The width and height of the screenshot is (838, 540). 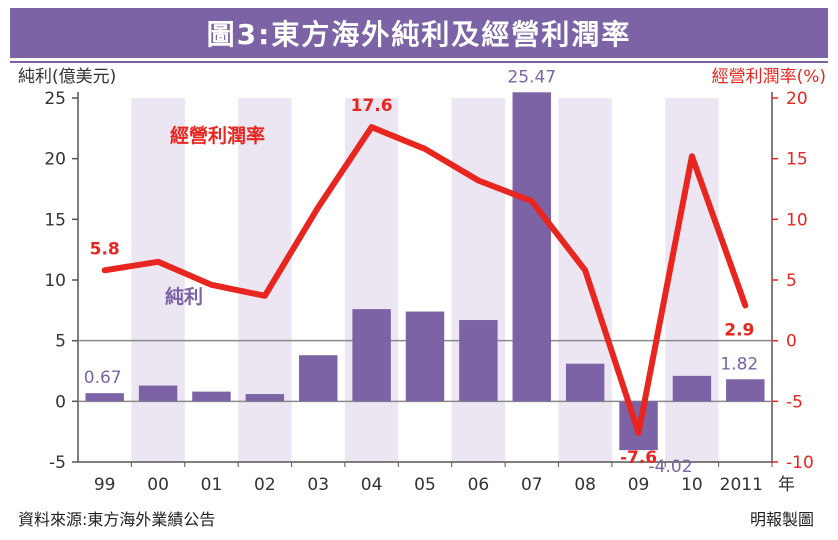 I want to click on footer-source: 資料來源:東方海外業績公告, so click(x=117, y=519).